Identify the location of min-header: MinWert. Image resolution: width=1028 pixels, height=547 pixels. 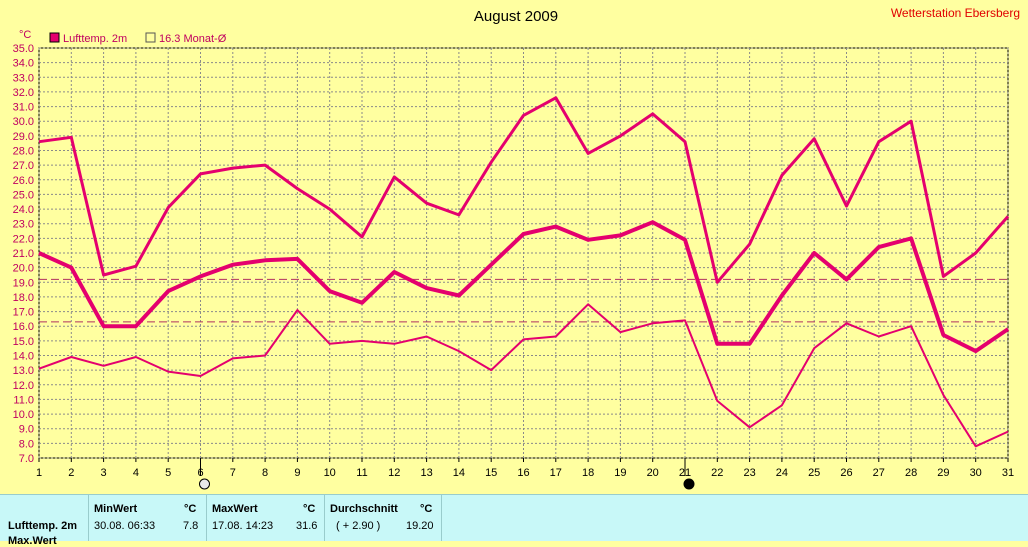
(116, 509).